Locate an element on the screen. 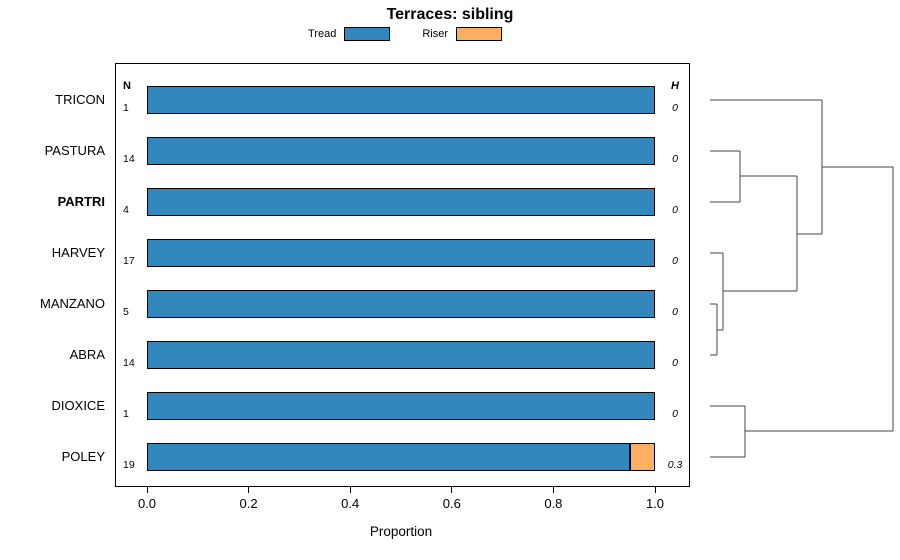  row-label-dioxice: DIOXICE is located at coordinates (78, 405).